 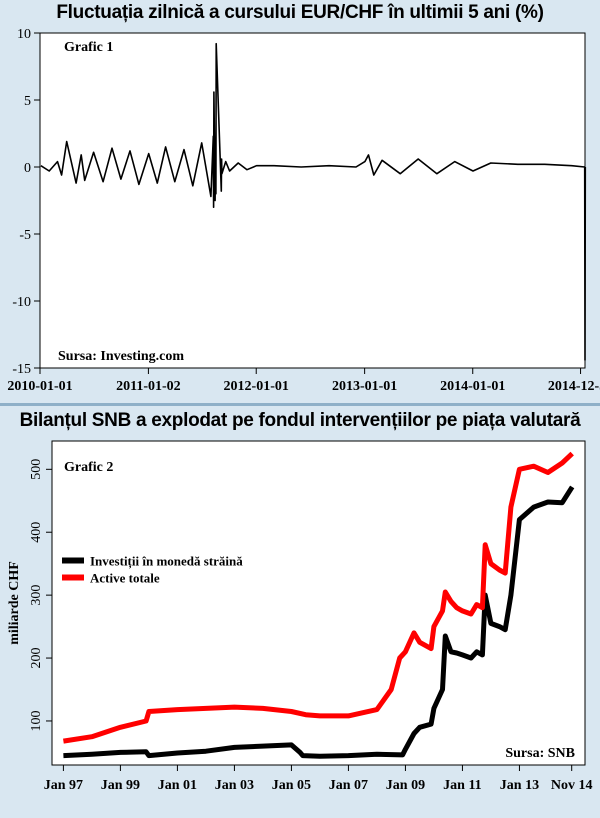 What do you see at coordinates (256, 386) in the screenshot?
I see `x-tick-label: 2012-01-01` at bounding box center [256, 386].